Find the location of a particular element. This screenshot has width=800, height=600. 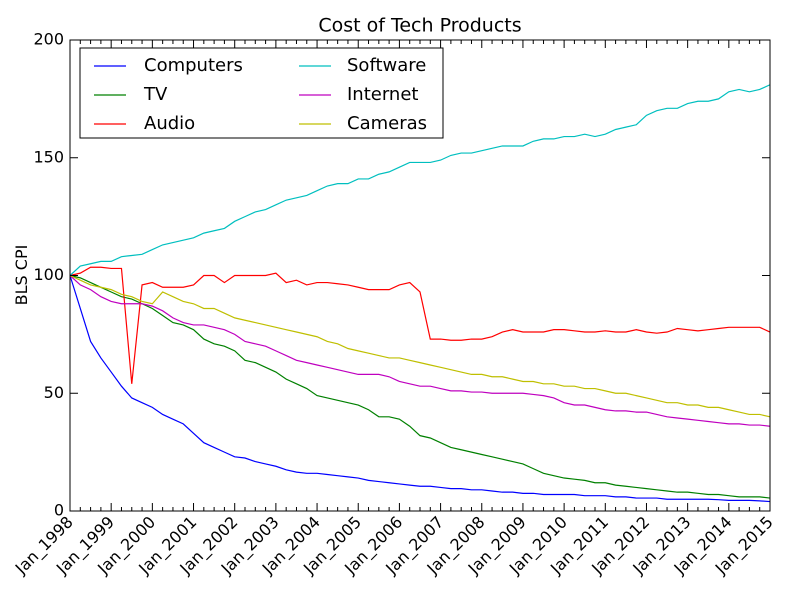

legend-label: Cameras is located at coordinates (387, 123).